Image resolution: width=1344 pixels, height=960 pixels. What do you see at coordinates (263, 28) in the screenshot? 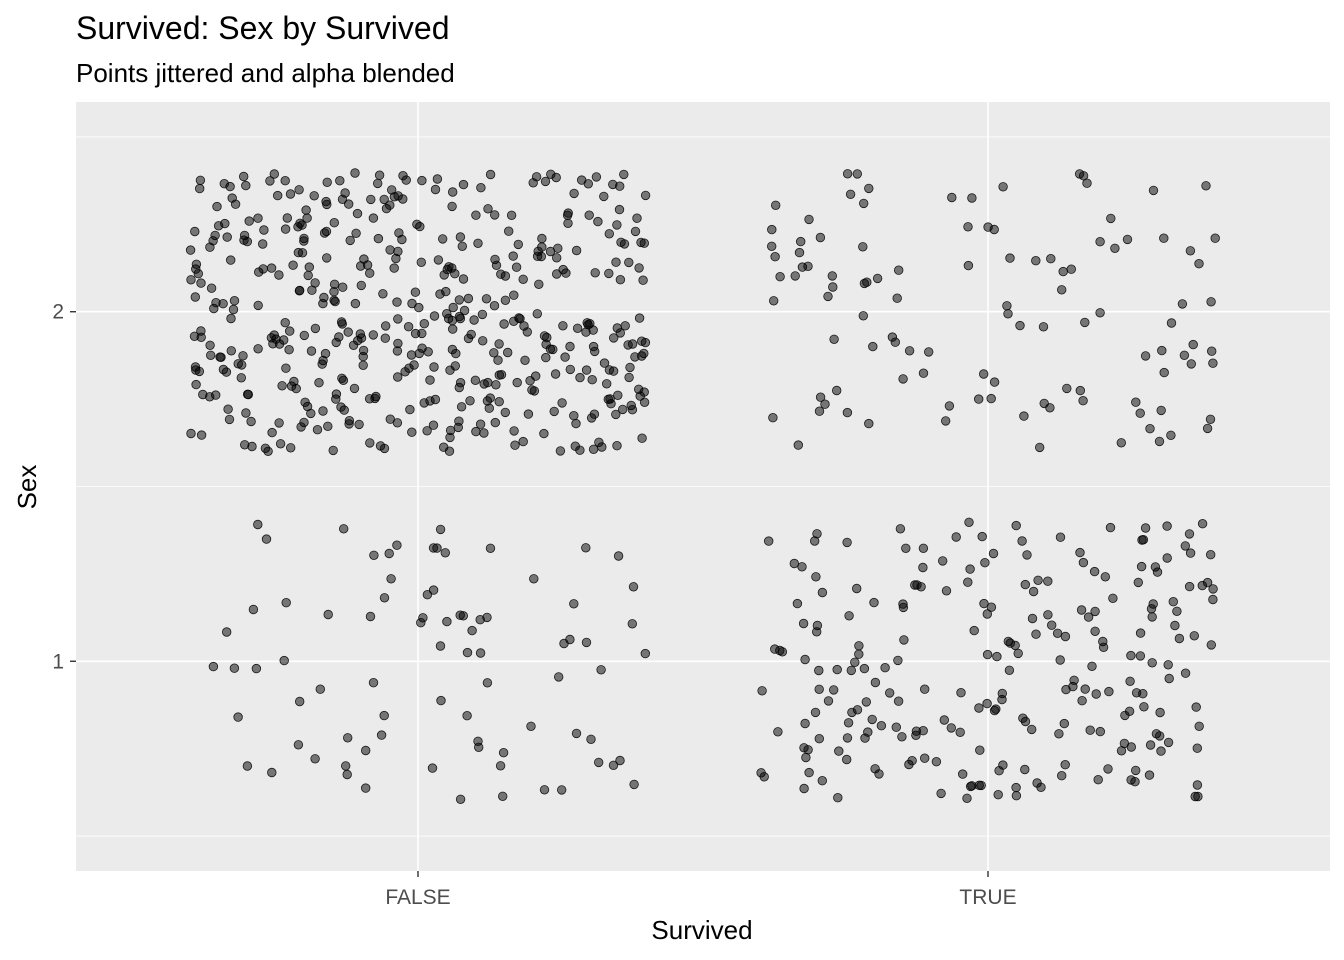
I see `chart-title: Survived: Sex by Survived` at bounding box center [263, 28].